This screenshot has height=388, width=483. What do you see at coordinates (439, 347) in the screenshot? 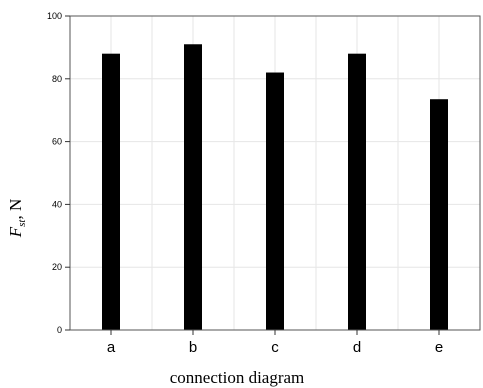
I see `x-tick-label: e` at bounding box center [439, 347].